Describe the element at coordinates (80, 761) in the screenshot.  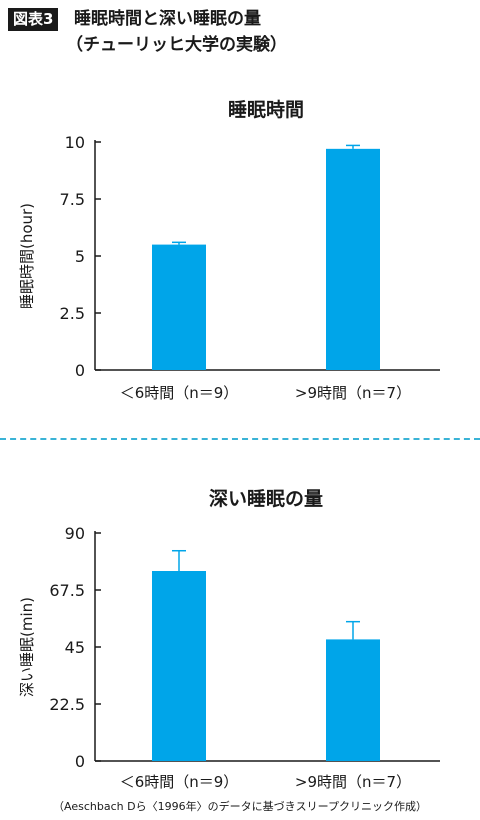
I see `deep-sleep-y-tick-label: 0` at that location.